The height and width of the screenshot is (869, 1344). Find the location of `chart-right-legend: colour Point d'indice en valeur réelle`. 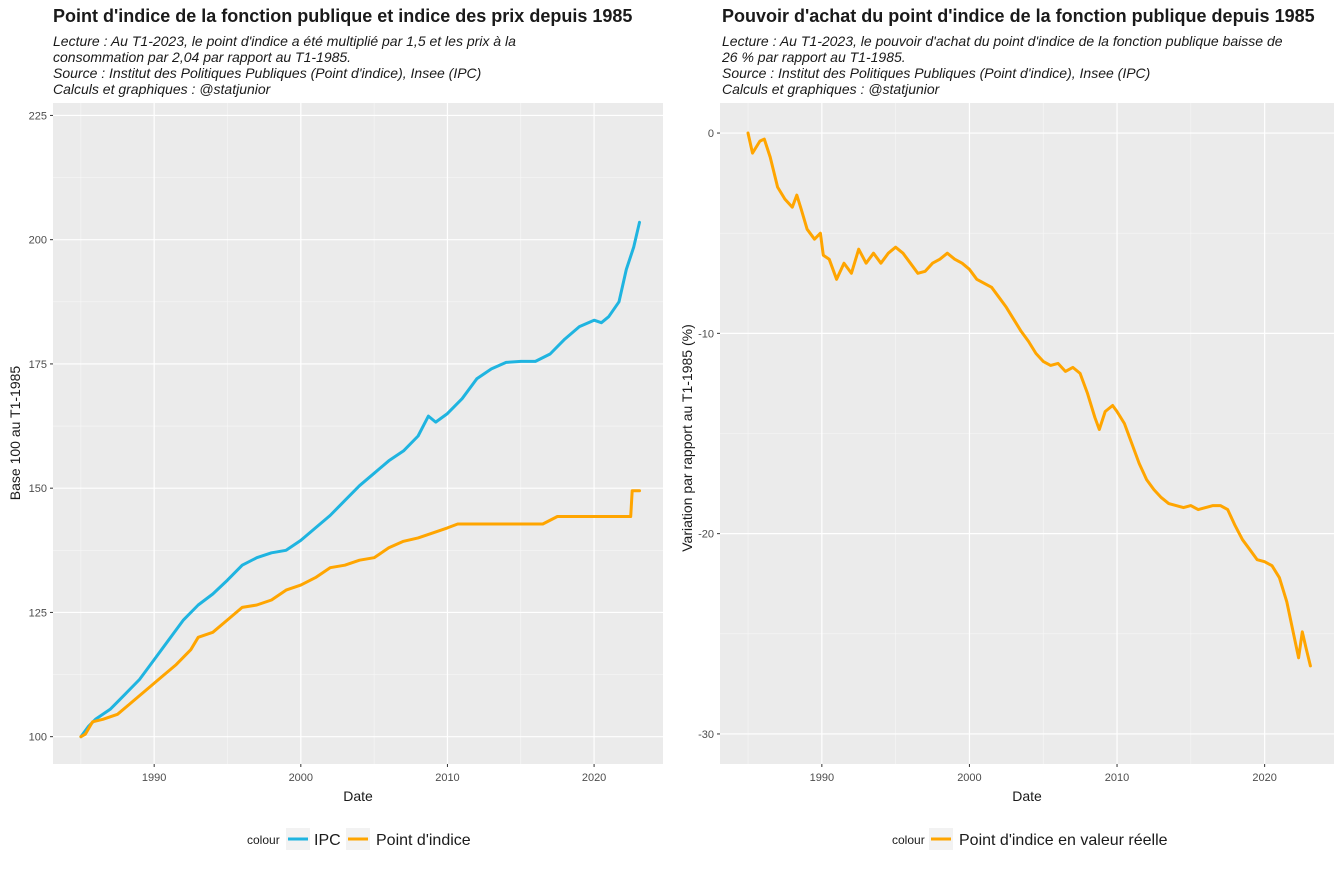

chart-right-legend: colour Point d'indice en valeur réelle is located at coordinates (1030, 839).